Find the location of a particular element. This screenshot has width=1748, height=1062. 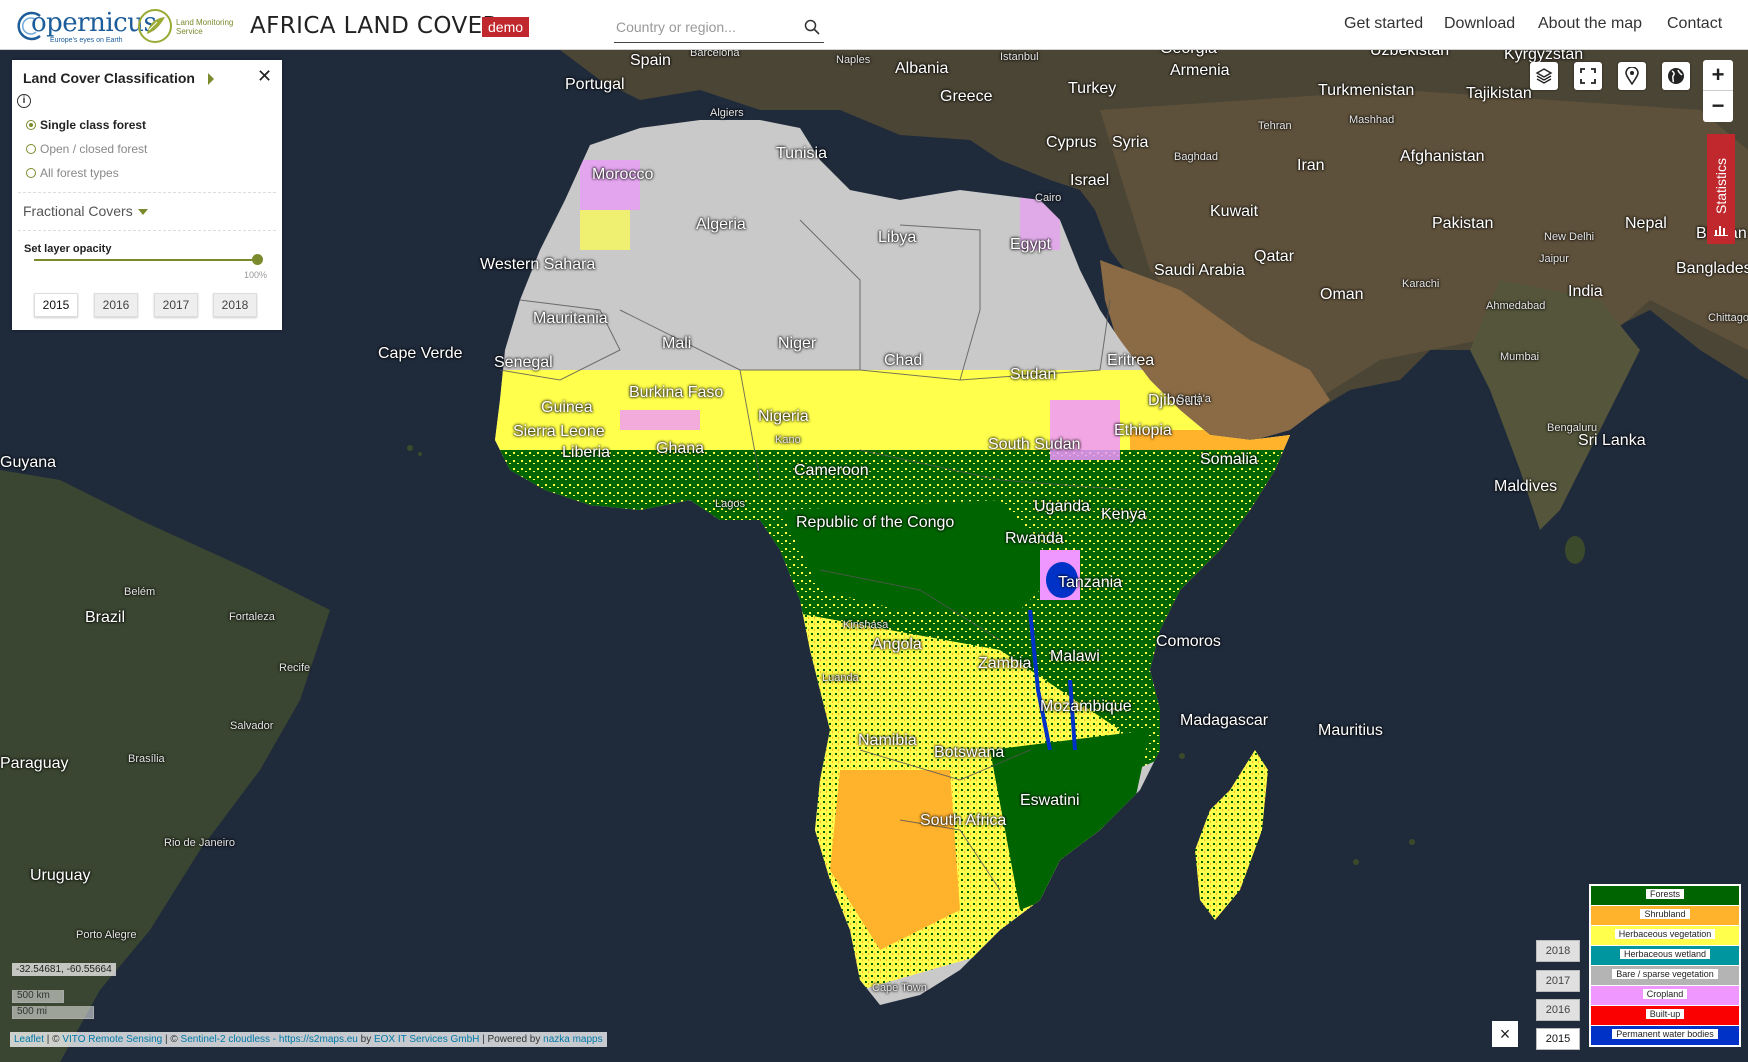

label-djibouti: Djibouti is located at coordinates (1175, 400).